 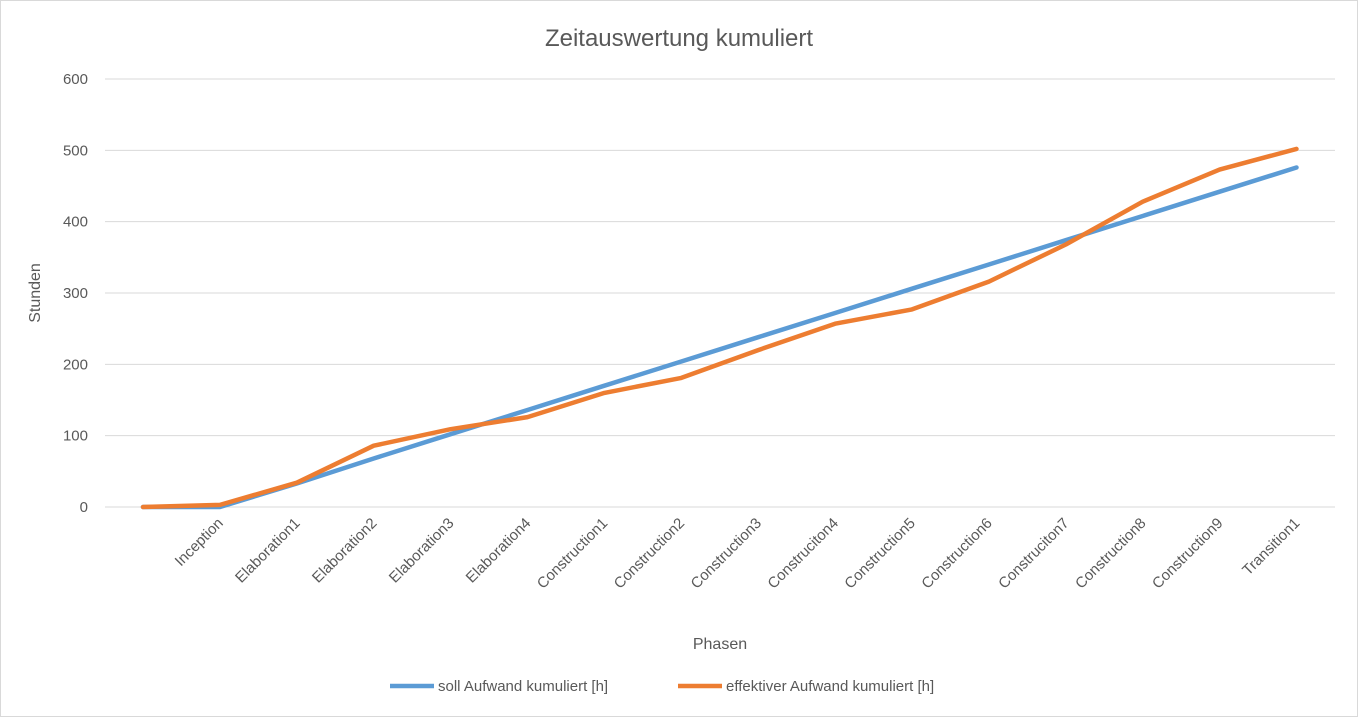 What do you see at coordinates (649, 553) in the screenshot?
I see `x-tick-label: Construction2` at bounding box center [649, 553].